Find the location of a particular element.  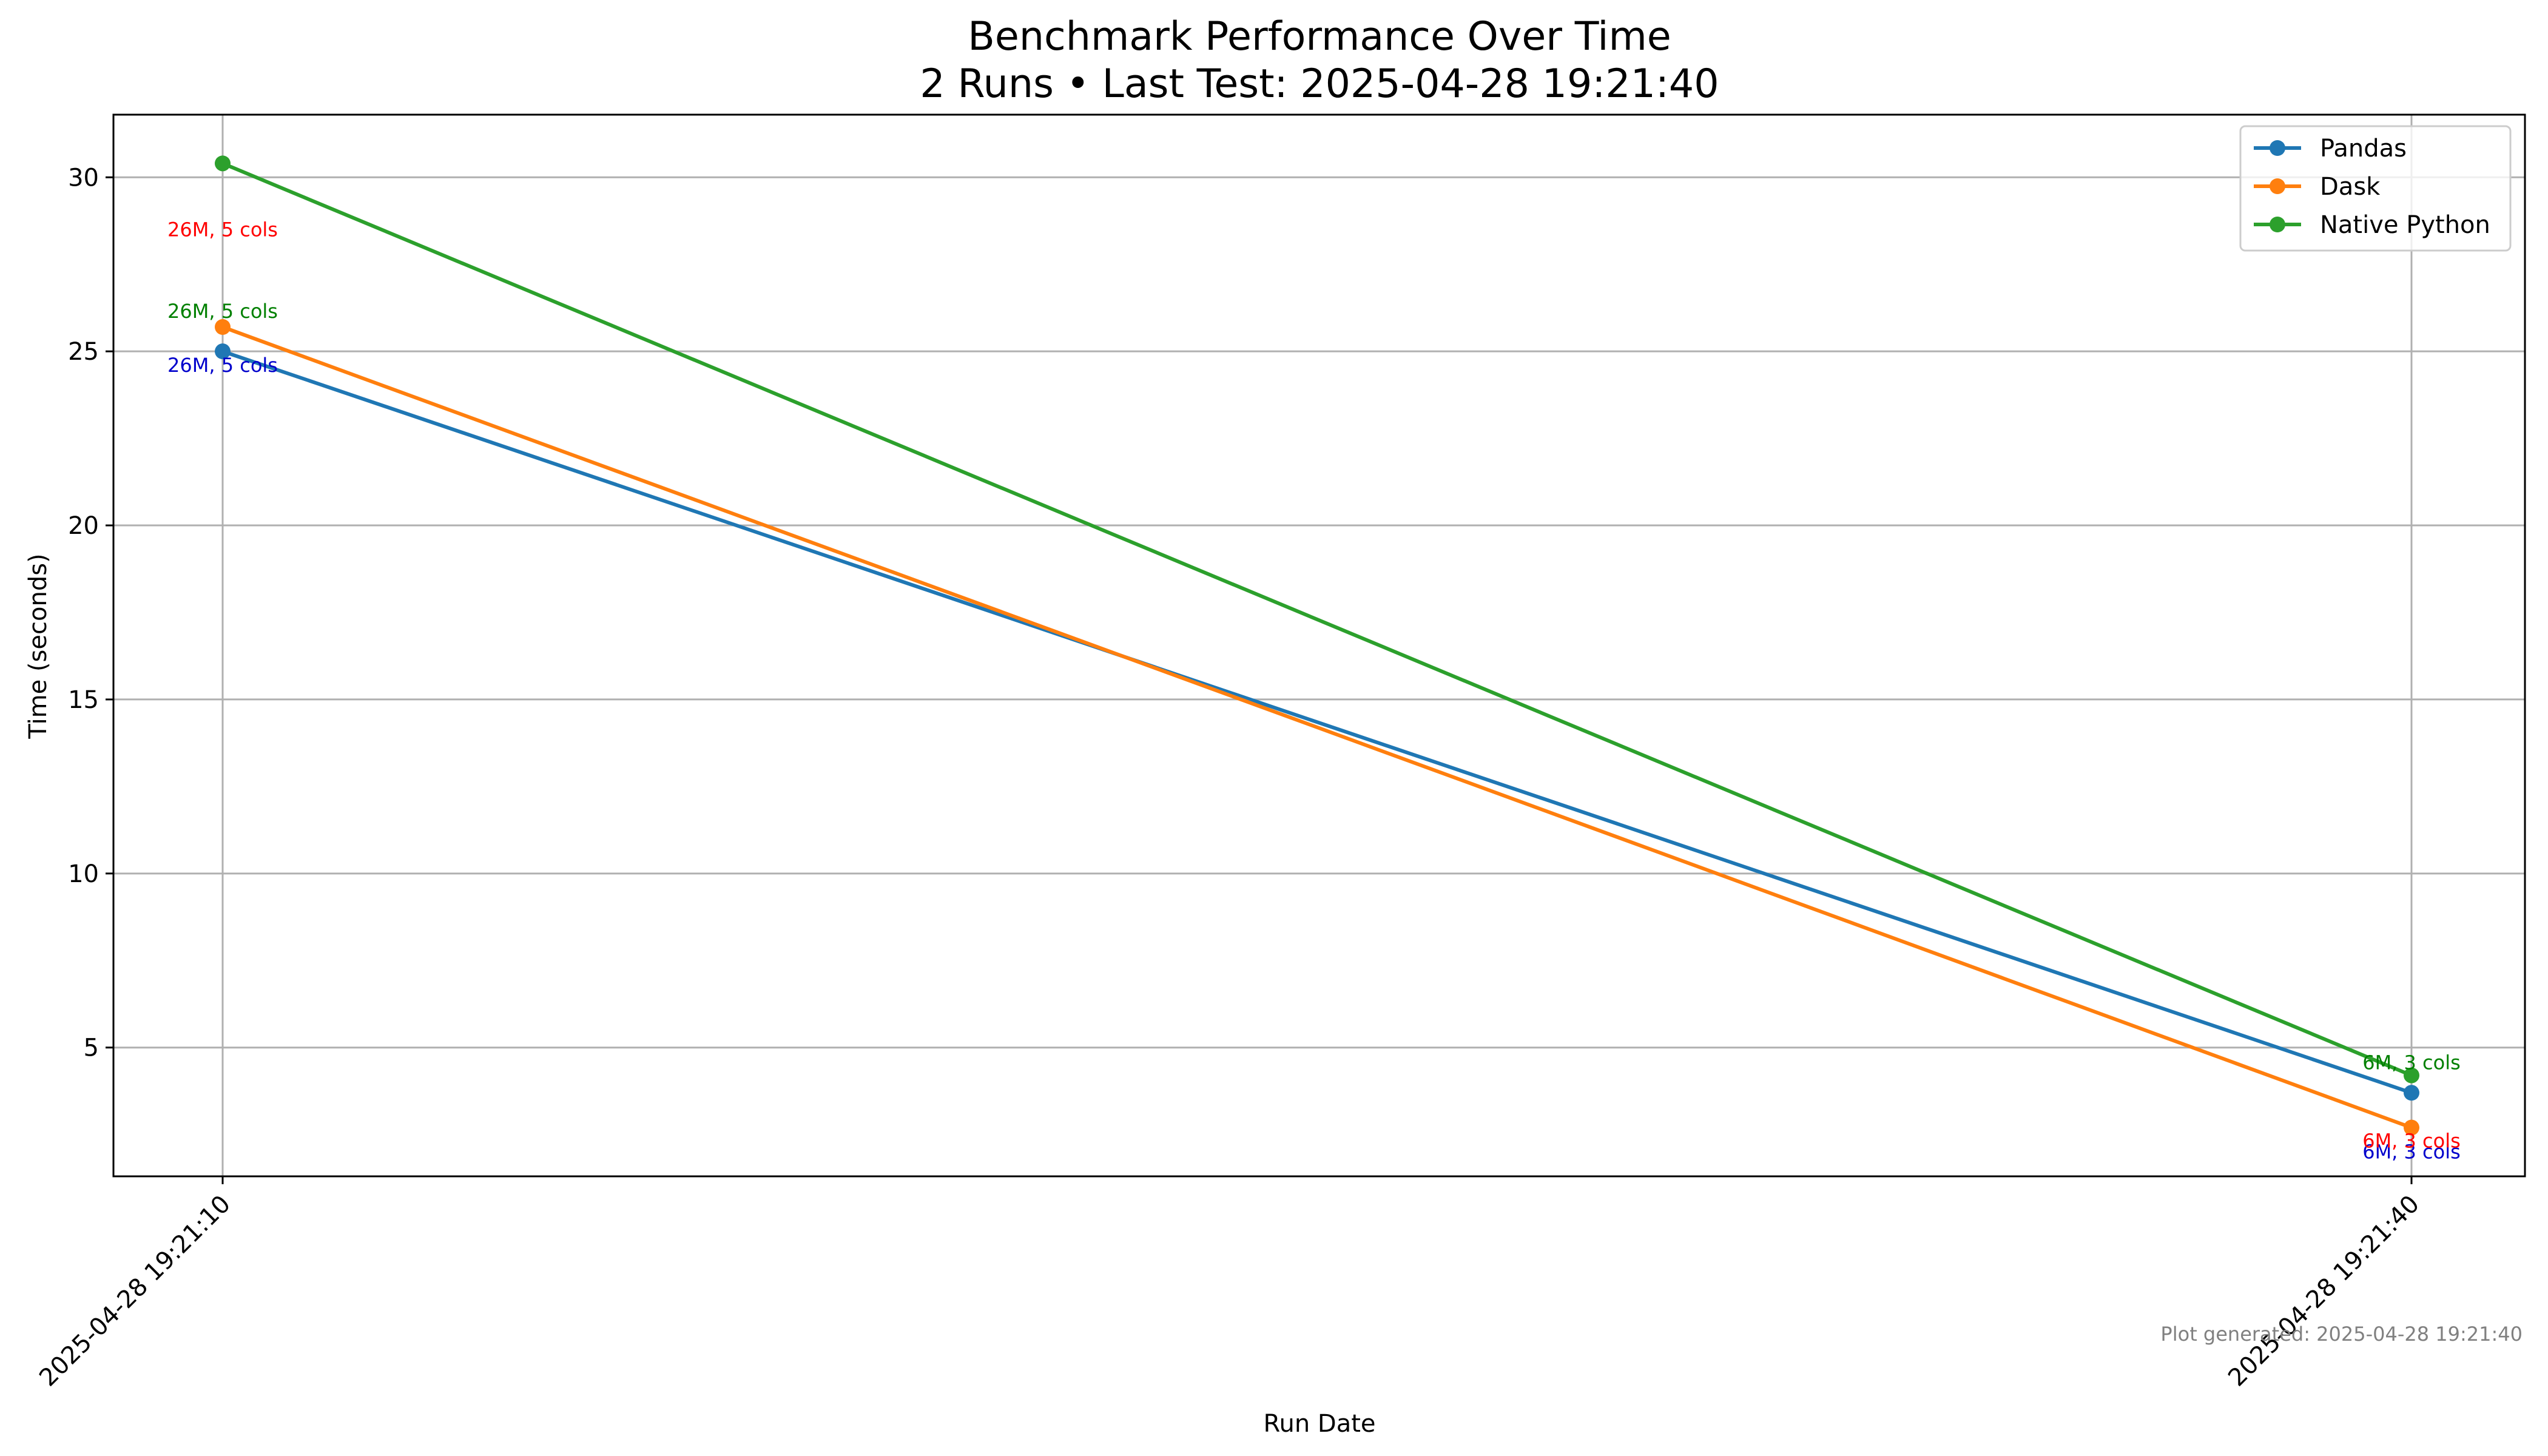

x-axis-label: Run Date is located at coordinates (1319, 1424).